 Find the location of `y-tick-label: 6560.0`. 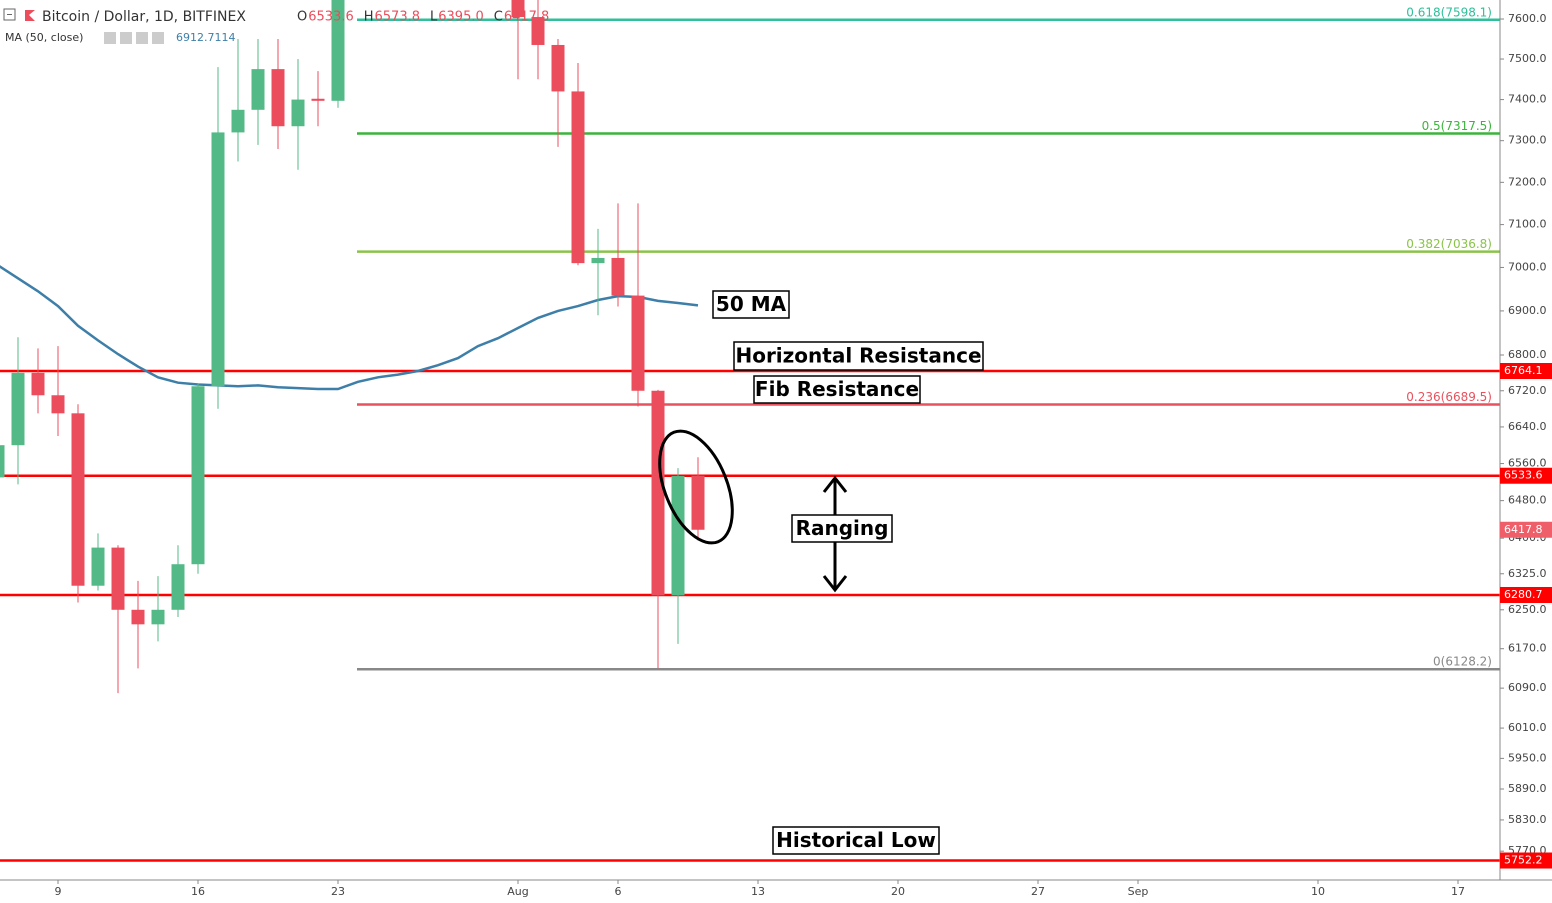

y-tick-label: 6560.0 is located at coordinates (1527, 463).